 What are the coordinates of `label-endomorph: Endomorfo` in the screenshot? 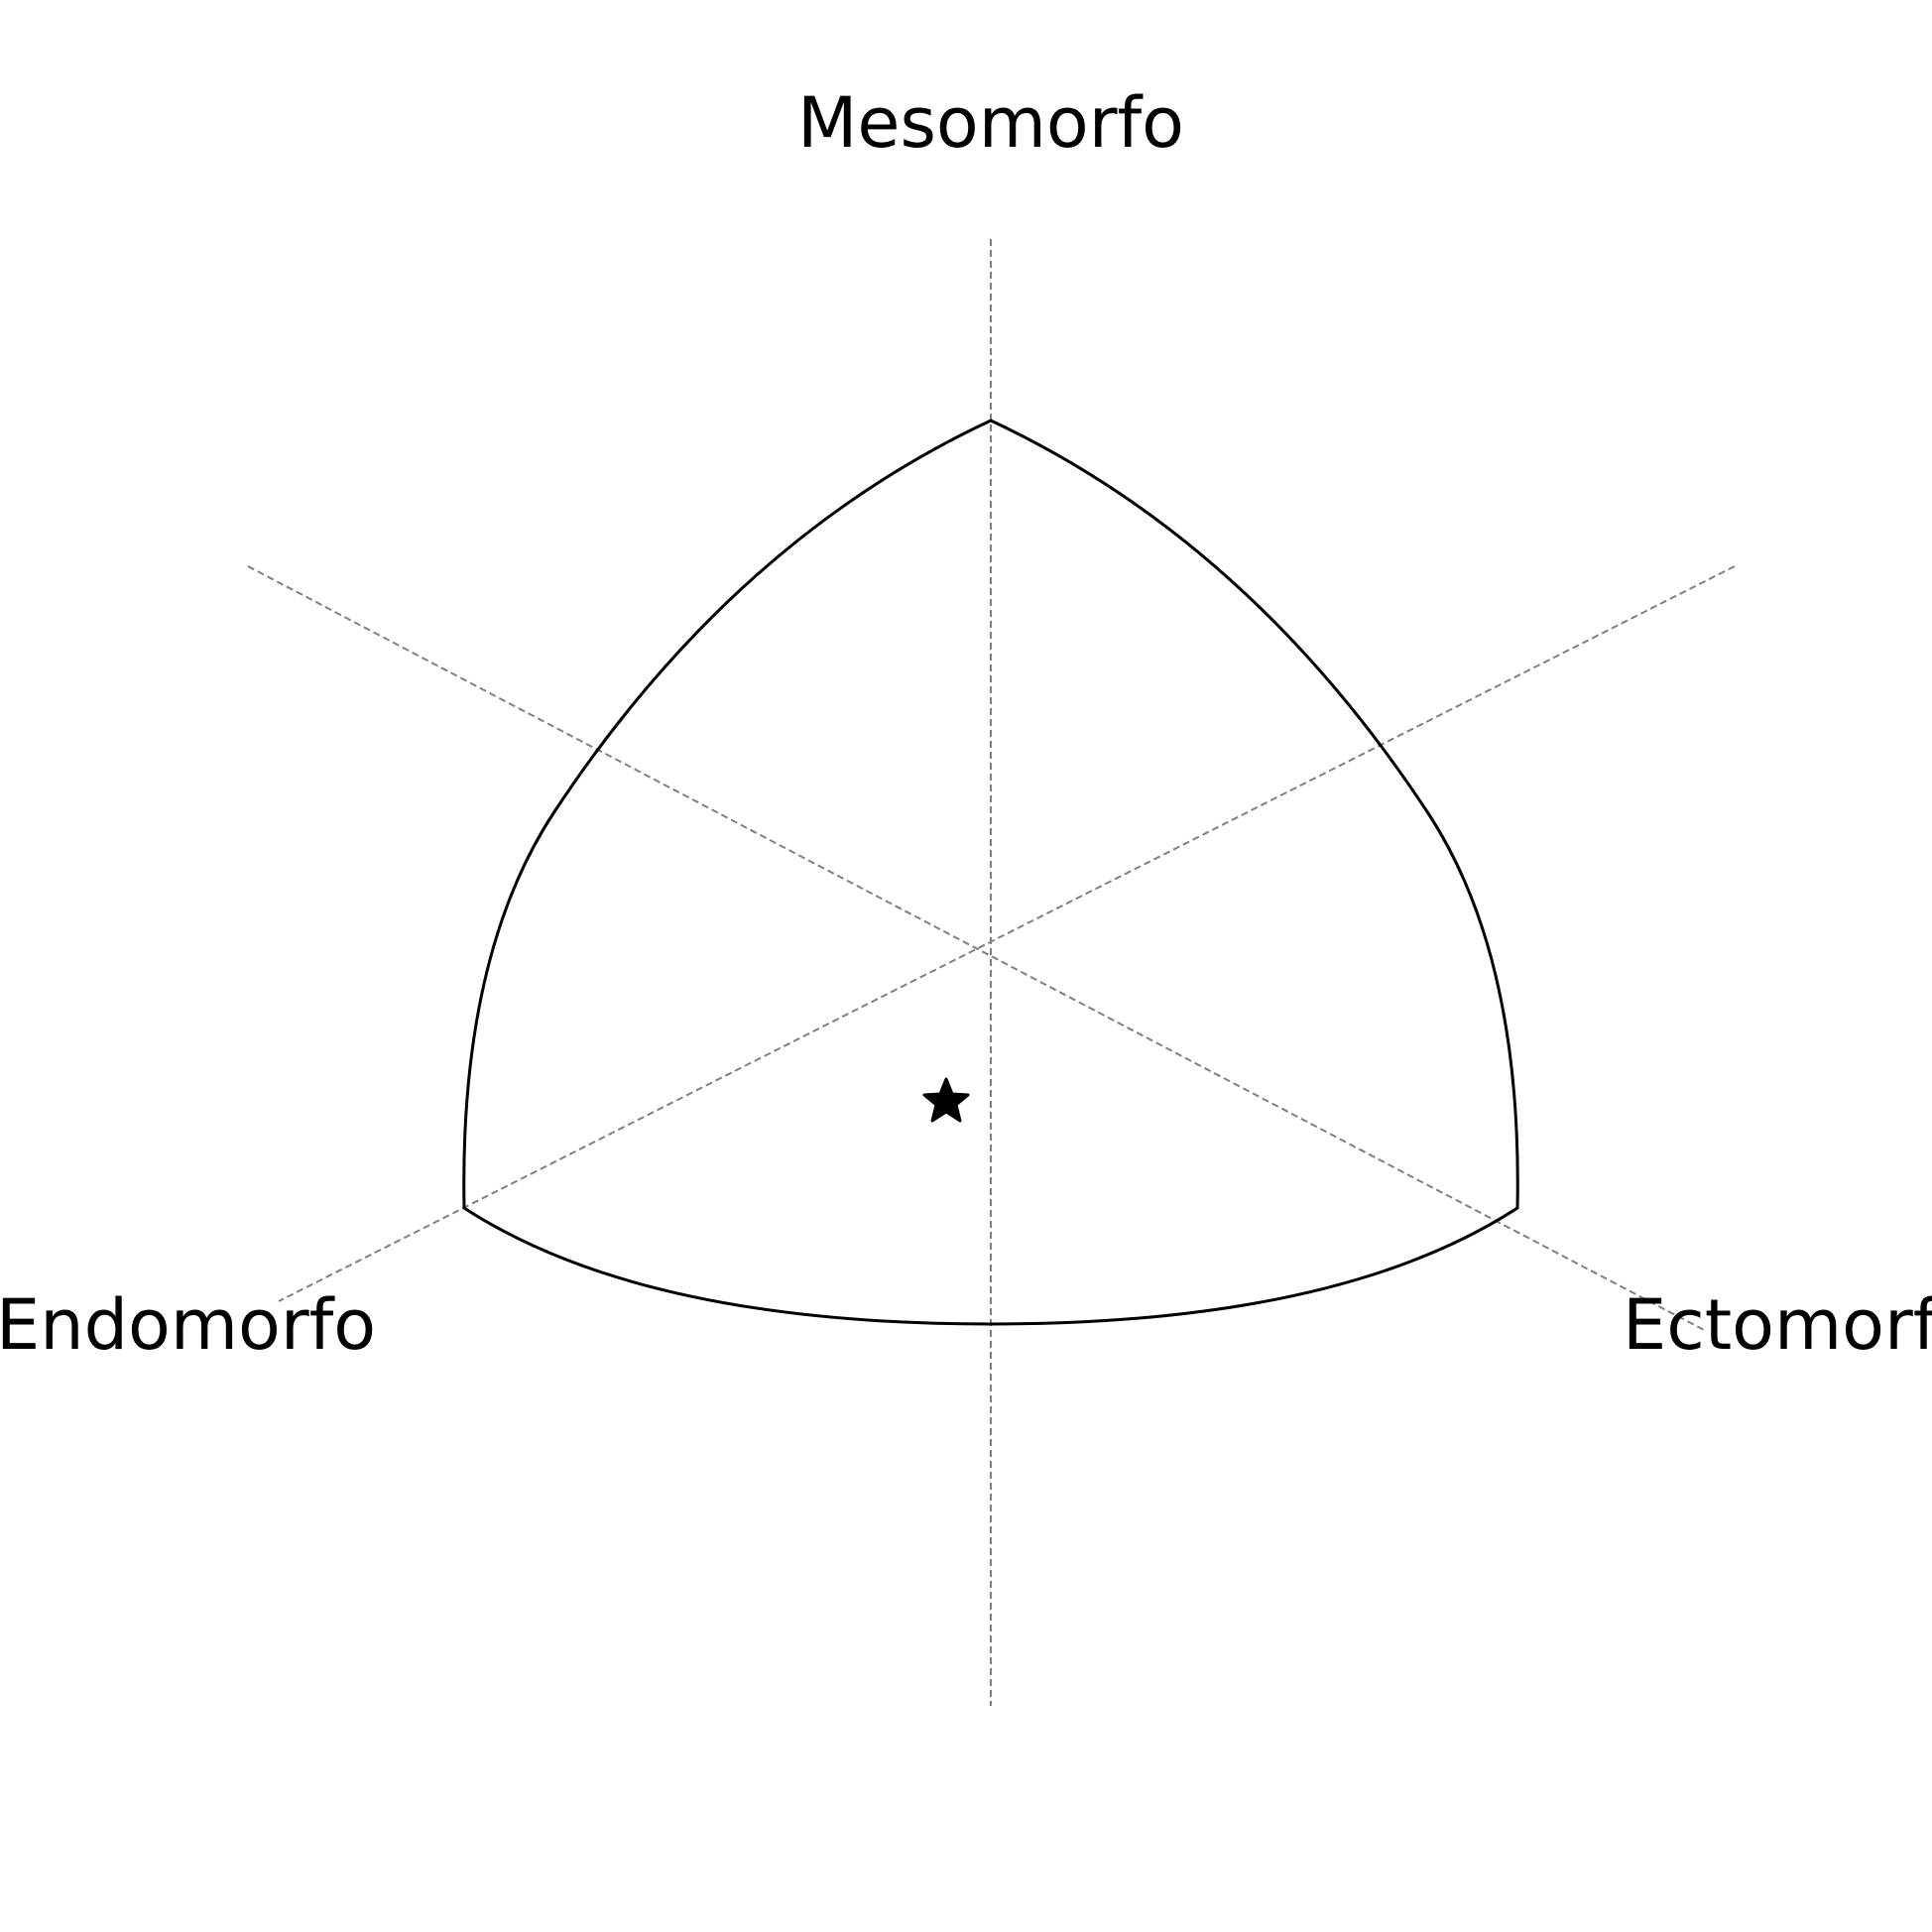 It's located at (188, 1325).